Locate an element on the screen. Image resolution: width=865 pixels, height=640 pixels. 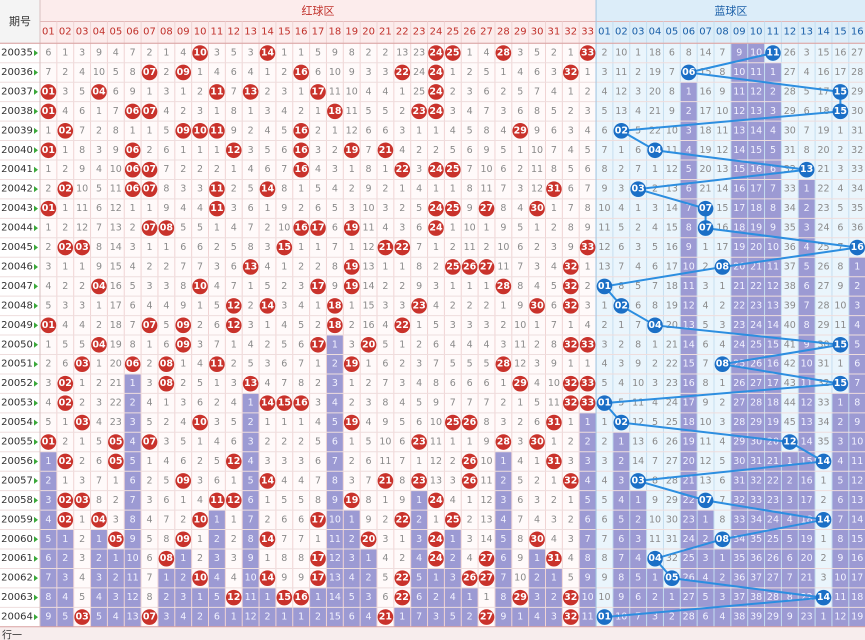
omission-count: 37 is located at coordinates (739, 597).